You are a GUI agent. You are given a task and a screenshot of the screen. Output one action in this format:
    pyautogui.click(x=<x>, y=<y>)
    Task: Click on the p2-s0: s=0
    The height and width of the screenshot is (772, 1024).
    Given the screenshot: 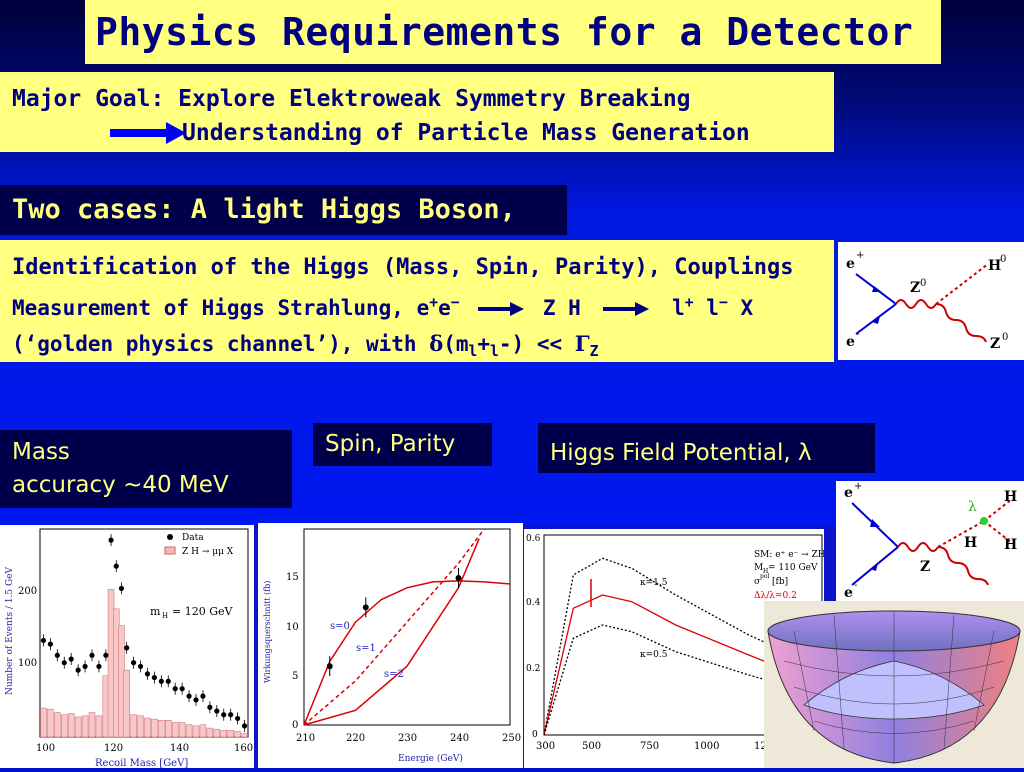 What is the action you would take?
    pyautogui.click(x=340, y=626)
    